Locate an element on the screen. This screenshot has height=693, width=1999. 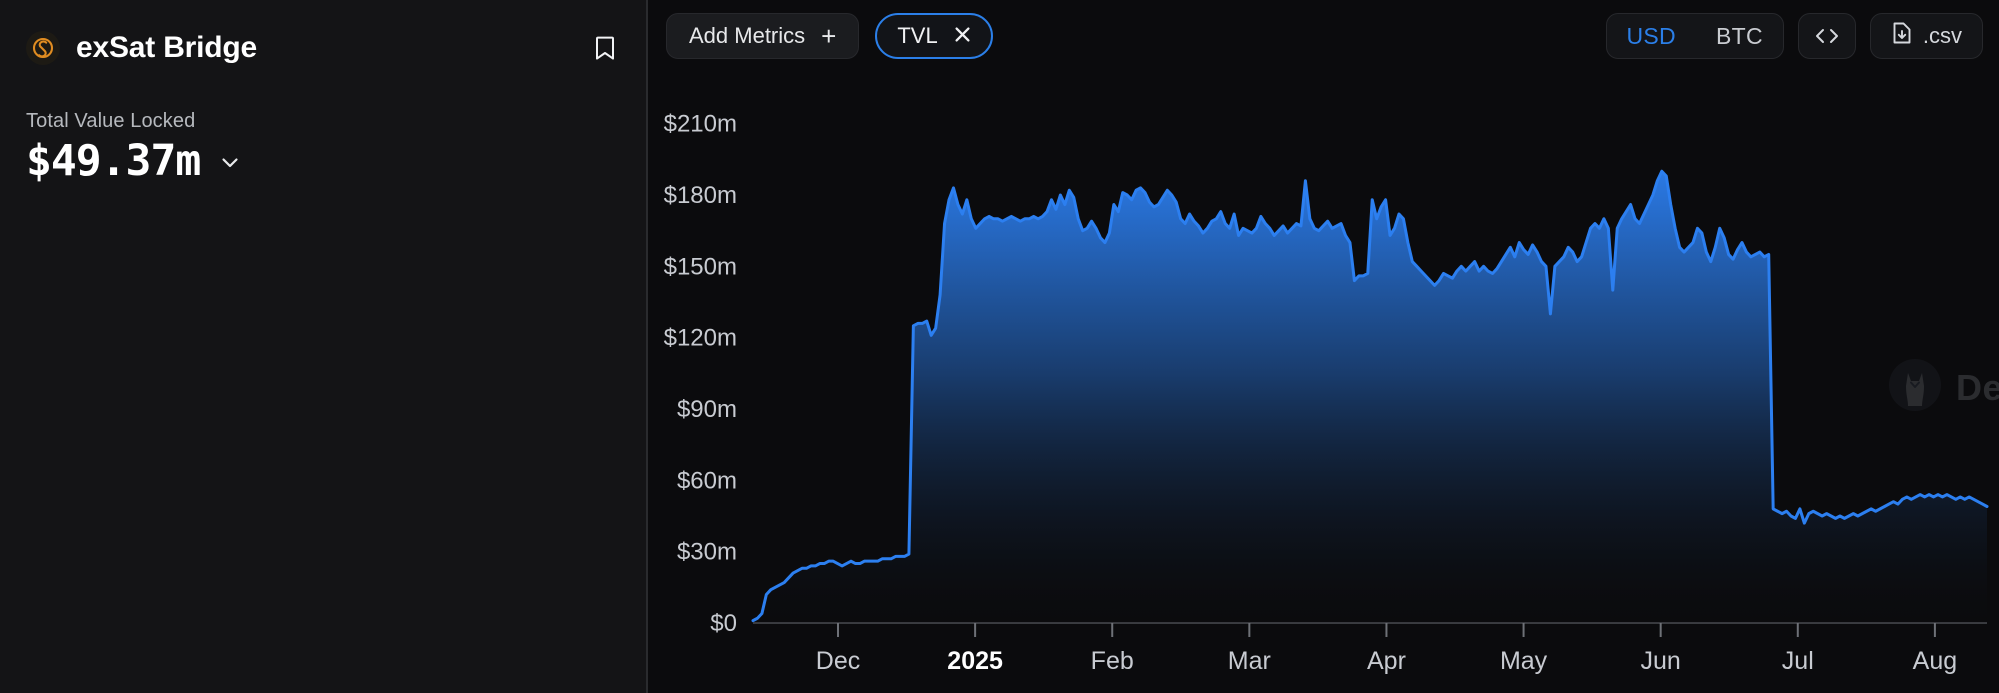
toolbar-right-controls: USD BTC .csv is located at coordinates (1794, 36).